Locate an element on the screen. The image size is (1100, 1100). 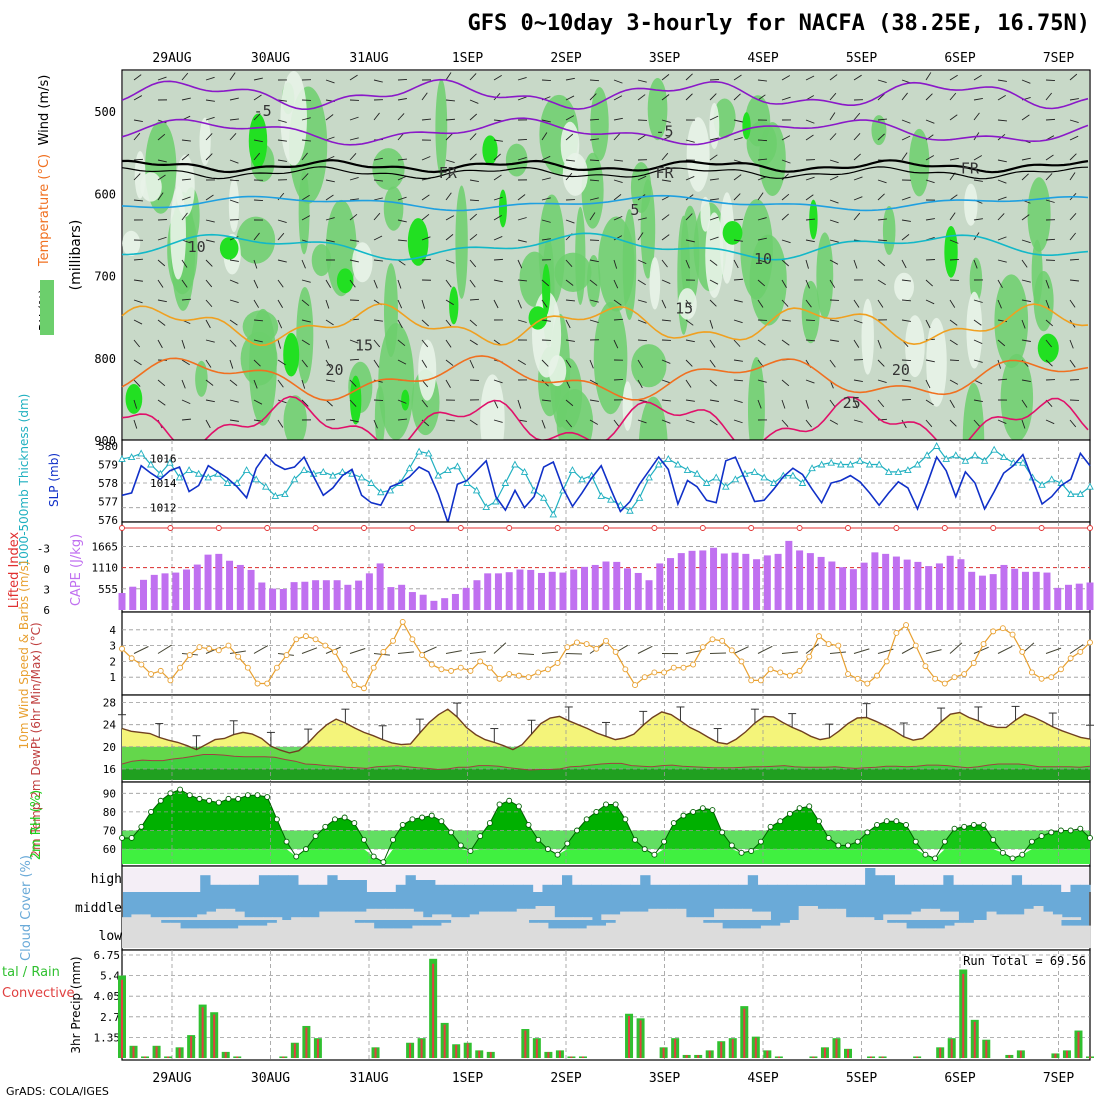
wind-tick: 3 is located at coordinates (112, 646).